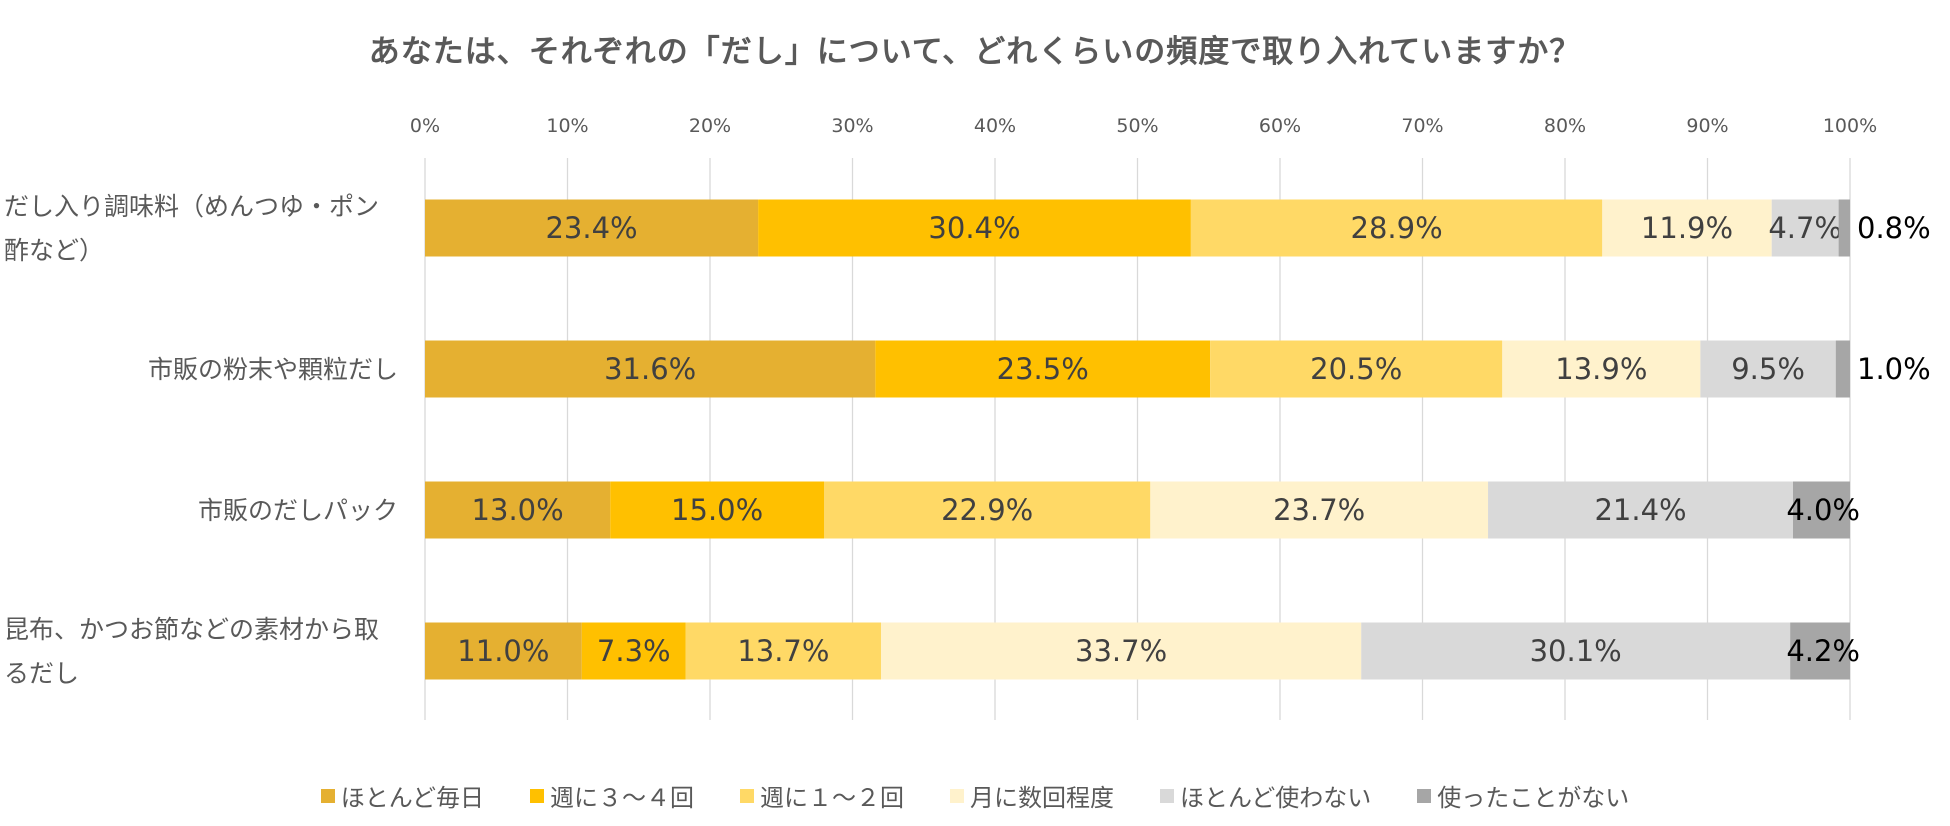  I want to click on category-label: 酢など）, so click(54, 250).